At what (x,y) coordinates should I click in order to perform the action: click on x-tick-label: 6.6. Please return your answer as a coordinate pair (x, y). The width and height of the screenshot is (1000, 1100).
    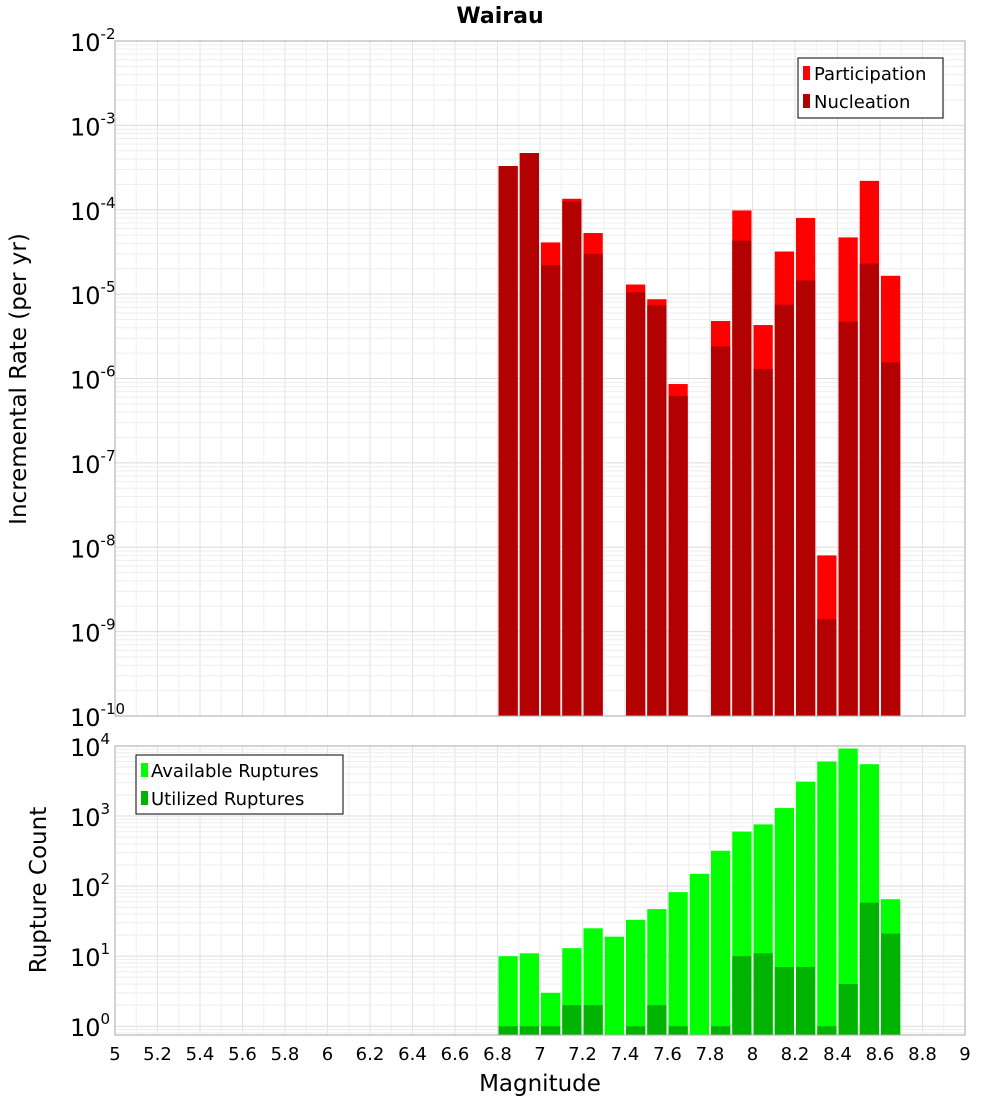
    Looking at the image, I should click on (455, 1054).